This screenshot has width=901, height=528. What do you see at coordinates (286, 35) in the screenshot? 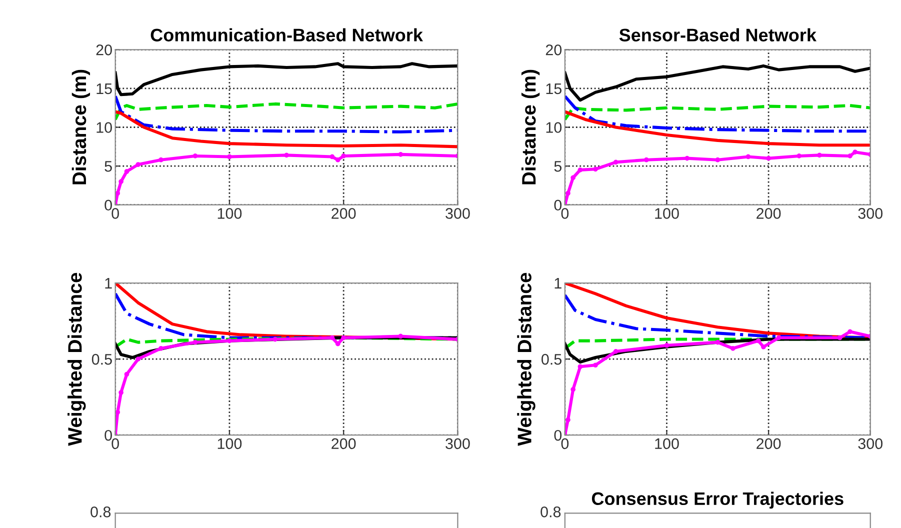
I see `chart-title: Communication-Based Network` at bounding box center [286, 35].